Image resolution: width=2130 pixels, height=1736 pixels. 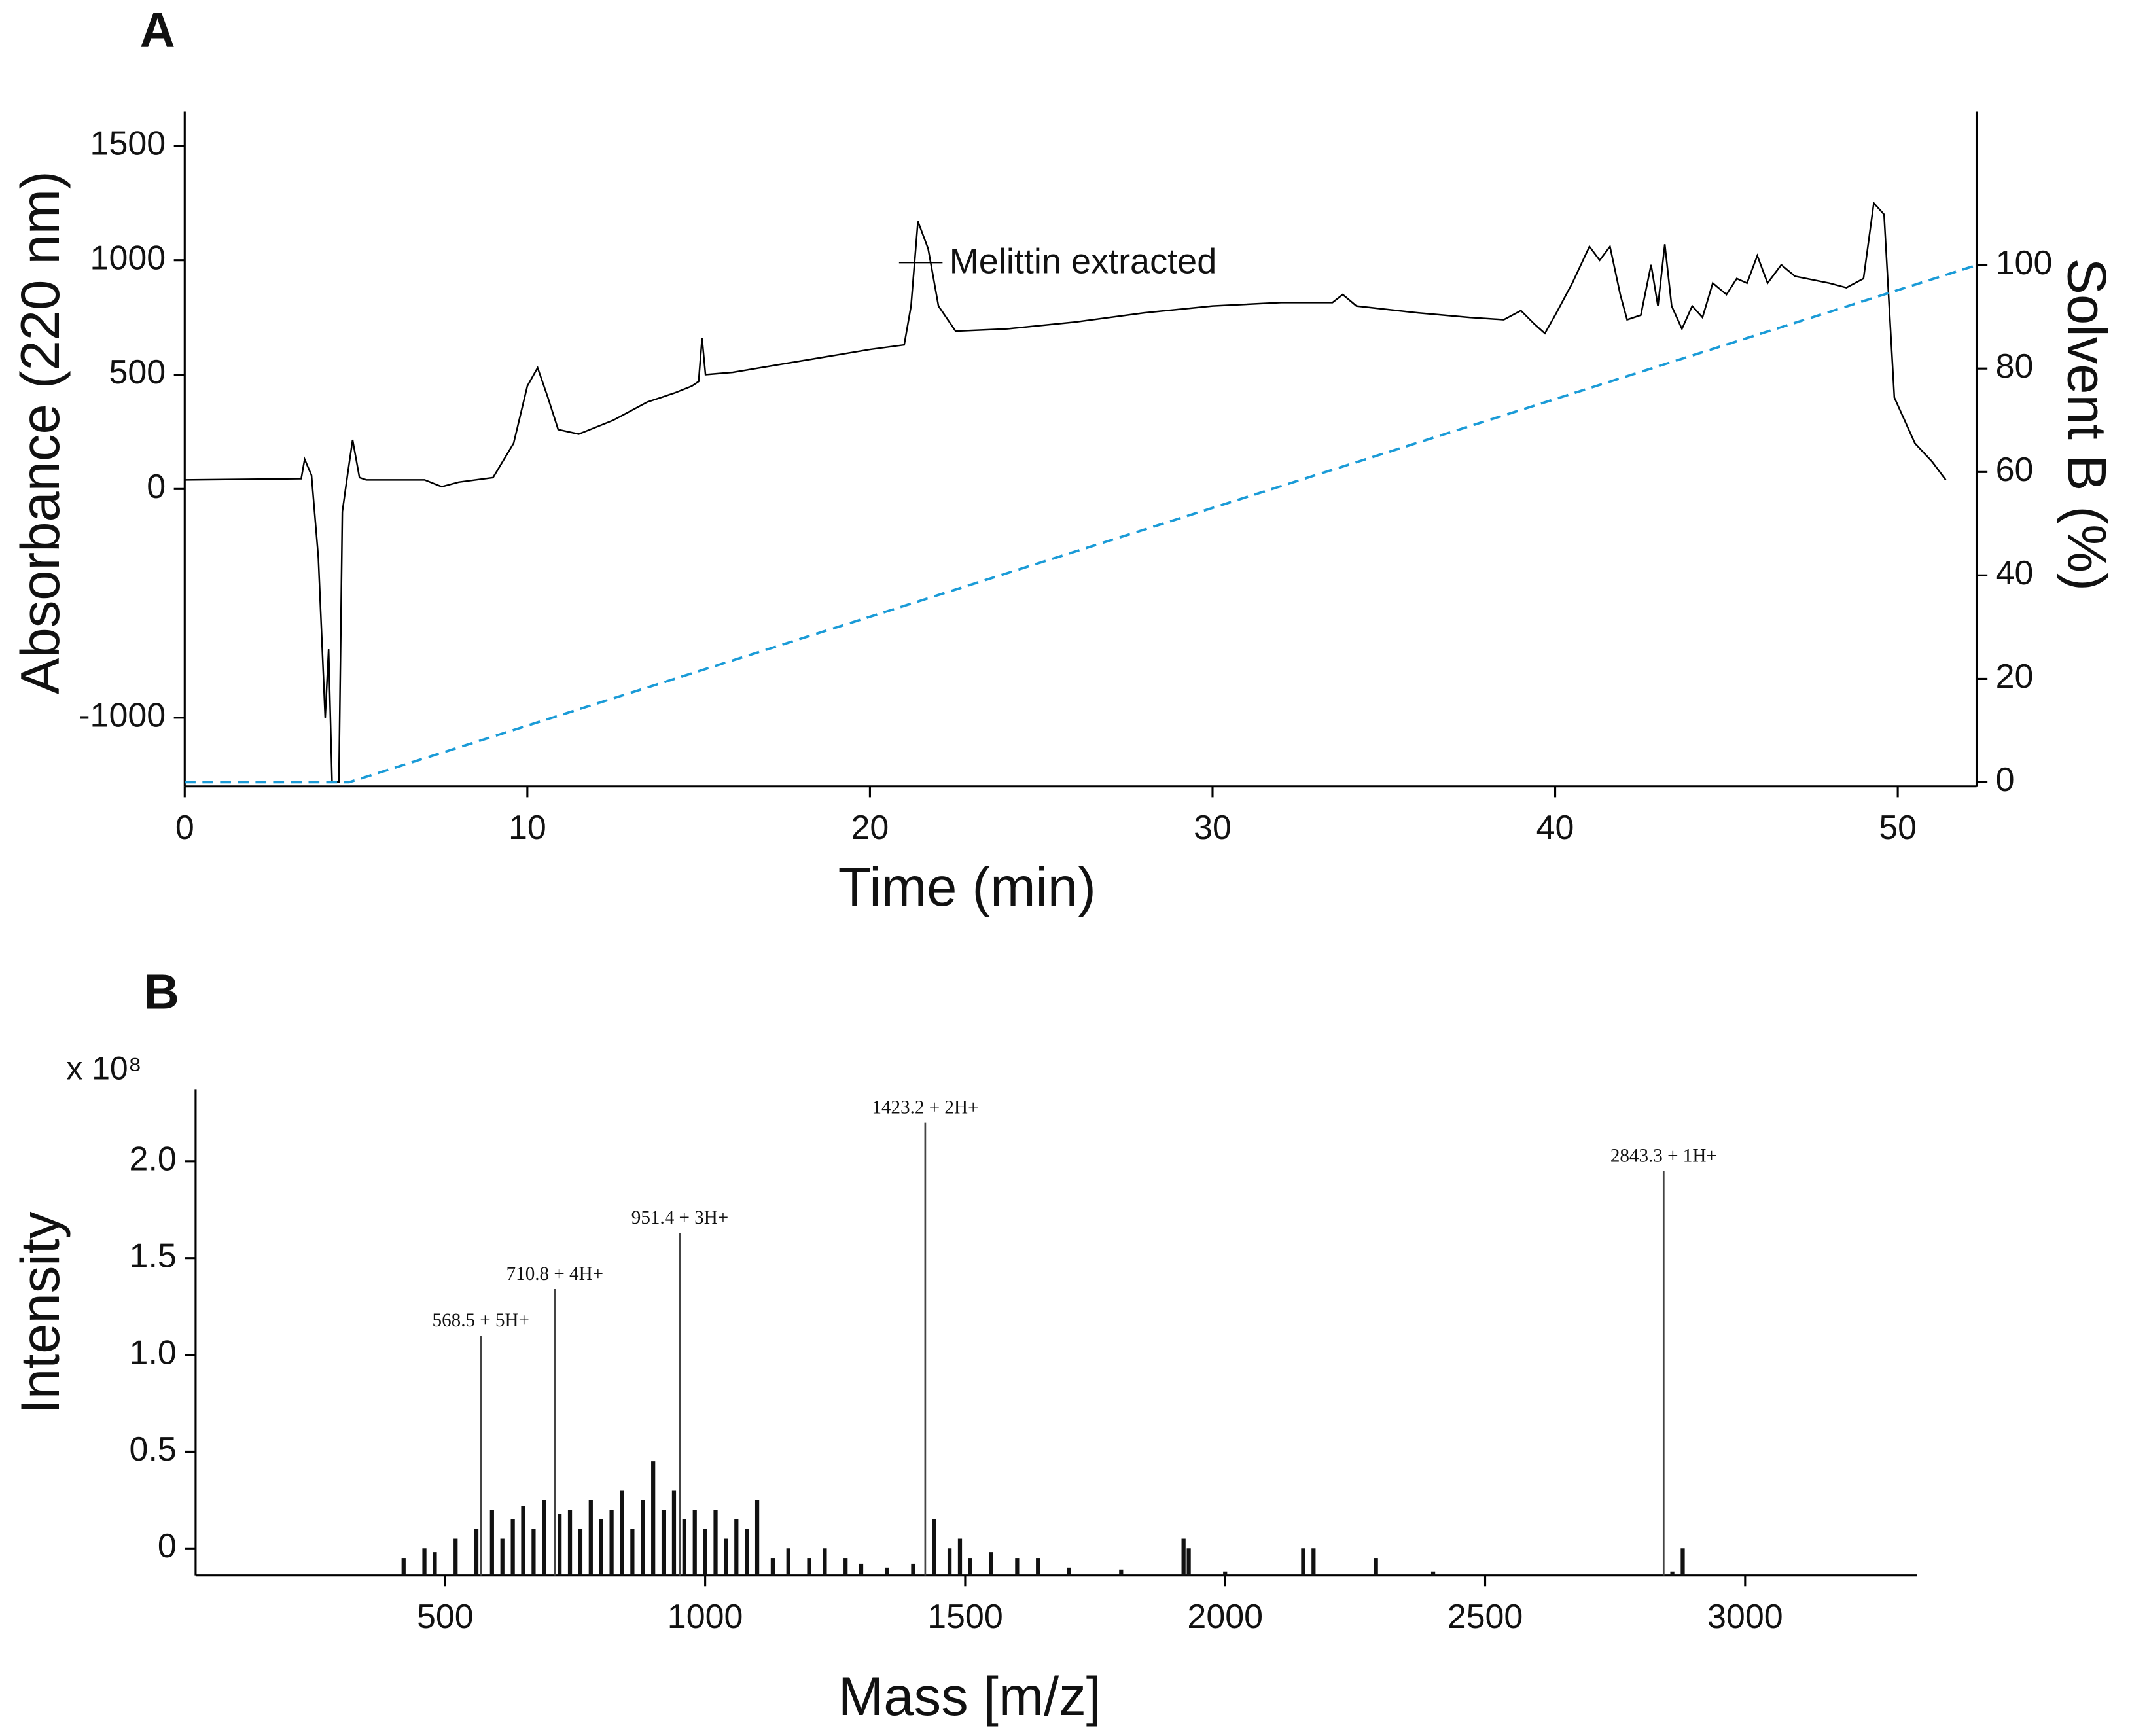 I want to click on x-tick-label: 20, so click(x=870, y=828).